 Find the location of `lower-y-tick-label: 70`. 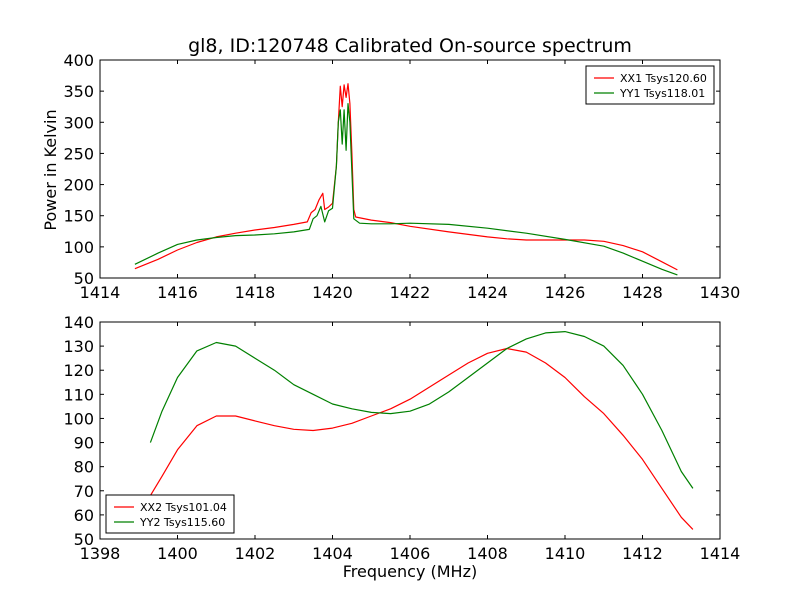

lower-y-tick-label: 70 is located at coordinates (84, 491).